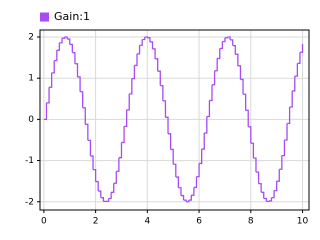 The image size is (320, 240). Describe the element at coordinates (251, 222) in the screenshot. I see `x-tick-label: 8` at that location.